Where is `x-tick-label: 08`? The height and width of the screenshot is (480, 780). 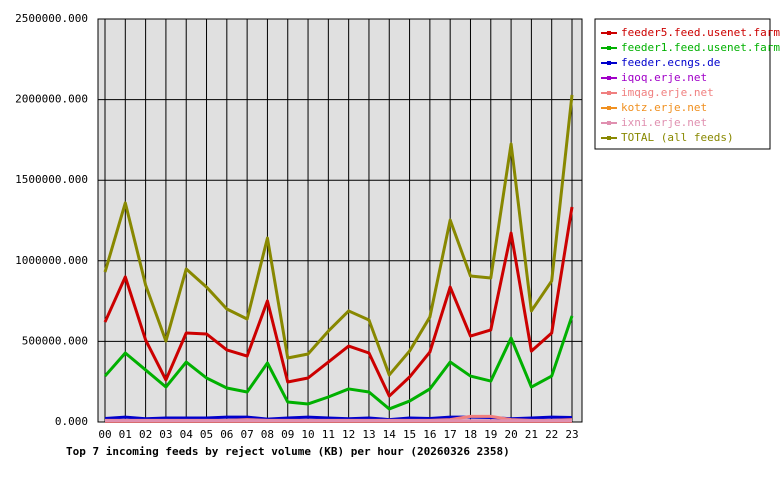
x-tick-label: 08 is located at coordinates (267, 434).